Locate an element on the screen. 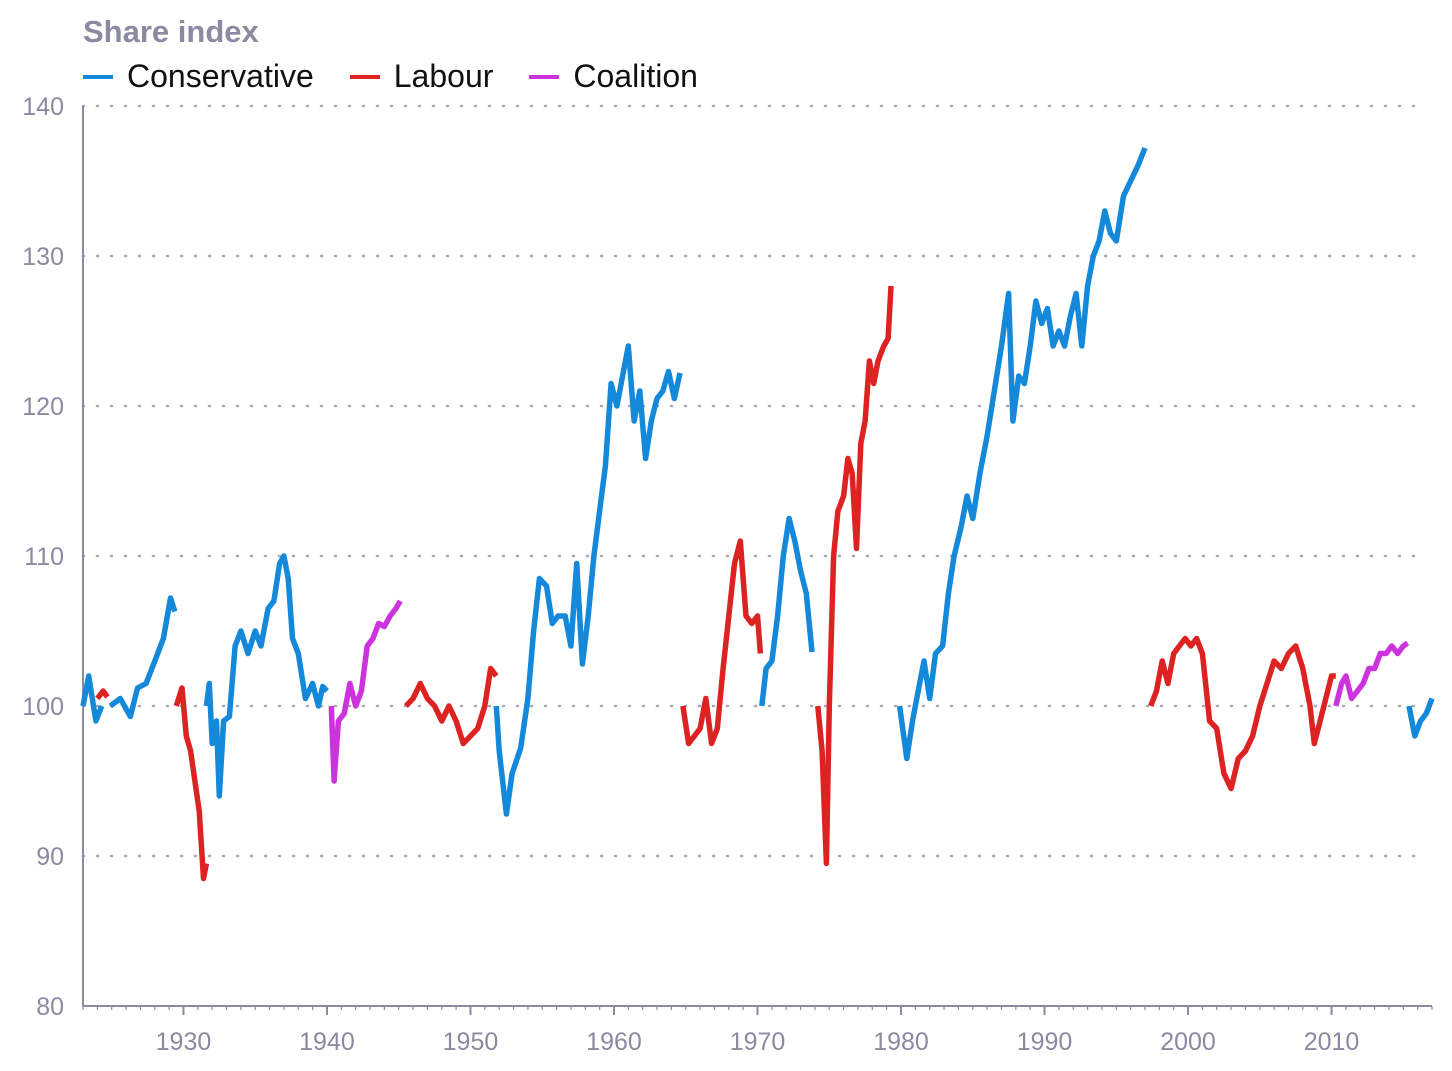 Image resolution: width=1452 pixels, height=1071 pixels. y-tick-label-140: 140 is located at coordinates (43, 107).